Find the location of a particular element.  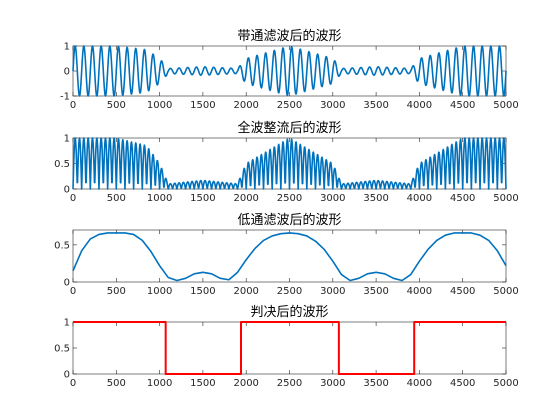

chart-title: 低通滤波后的波形 is located at coordinates (289, 220).